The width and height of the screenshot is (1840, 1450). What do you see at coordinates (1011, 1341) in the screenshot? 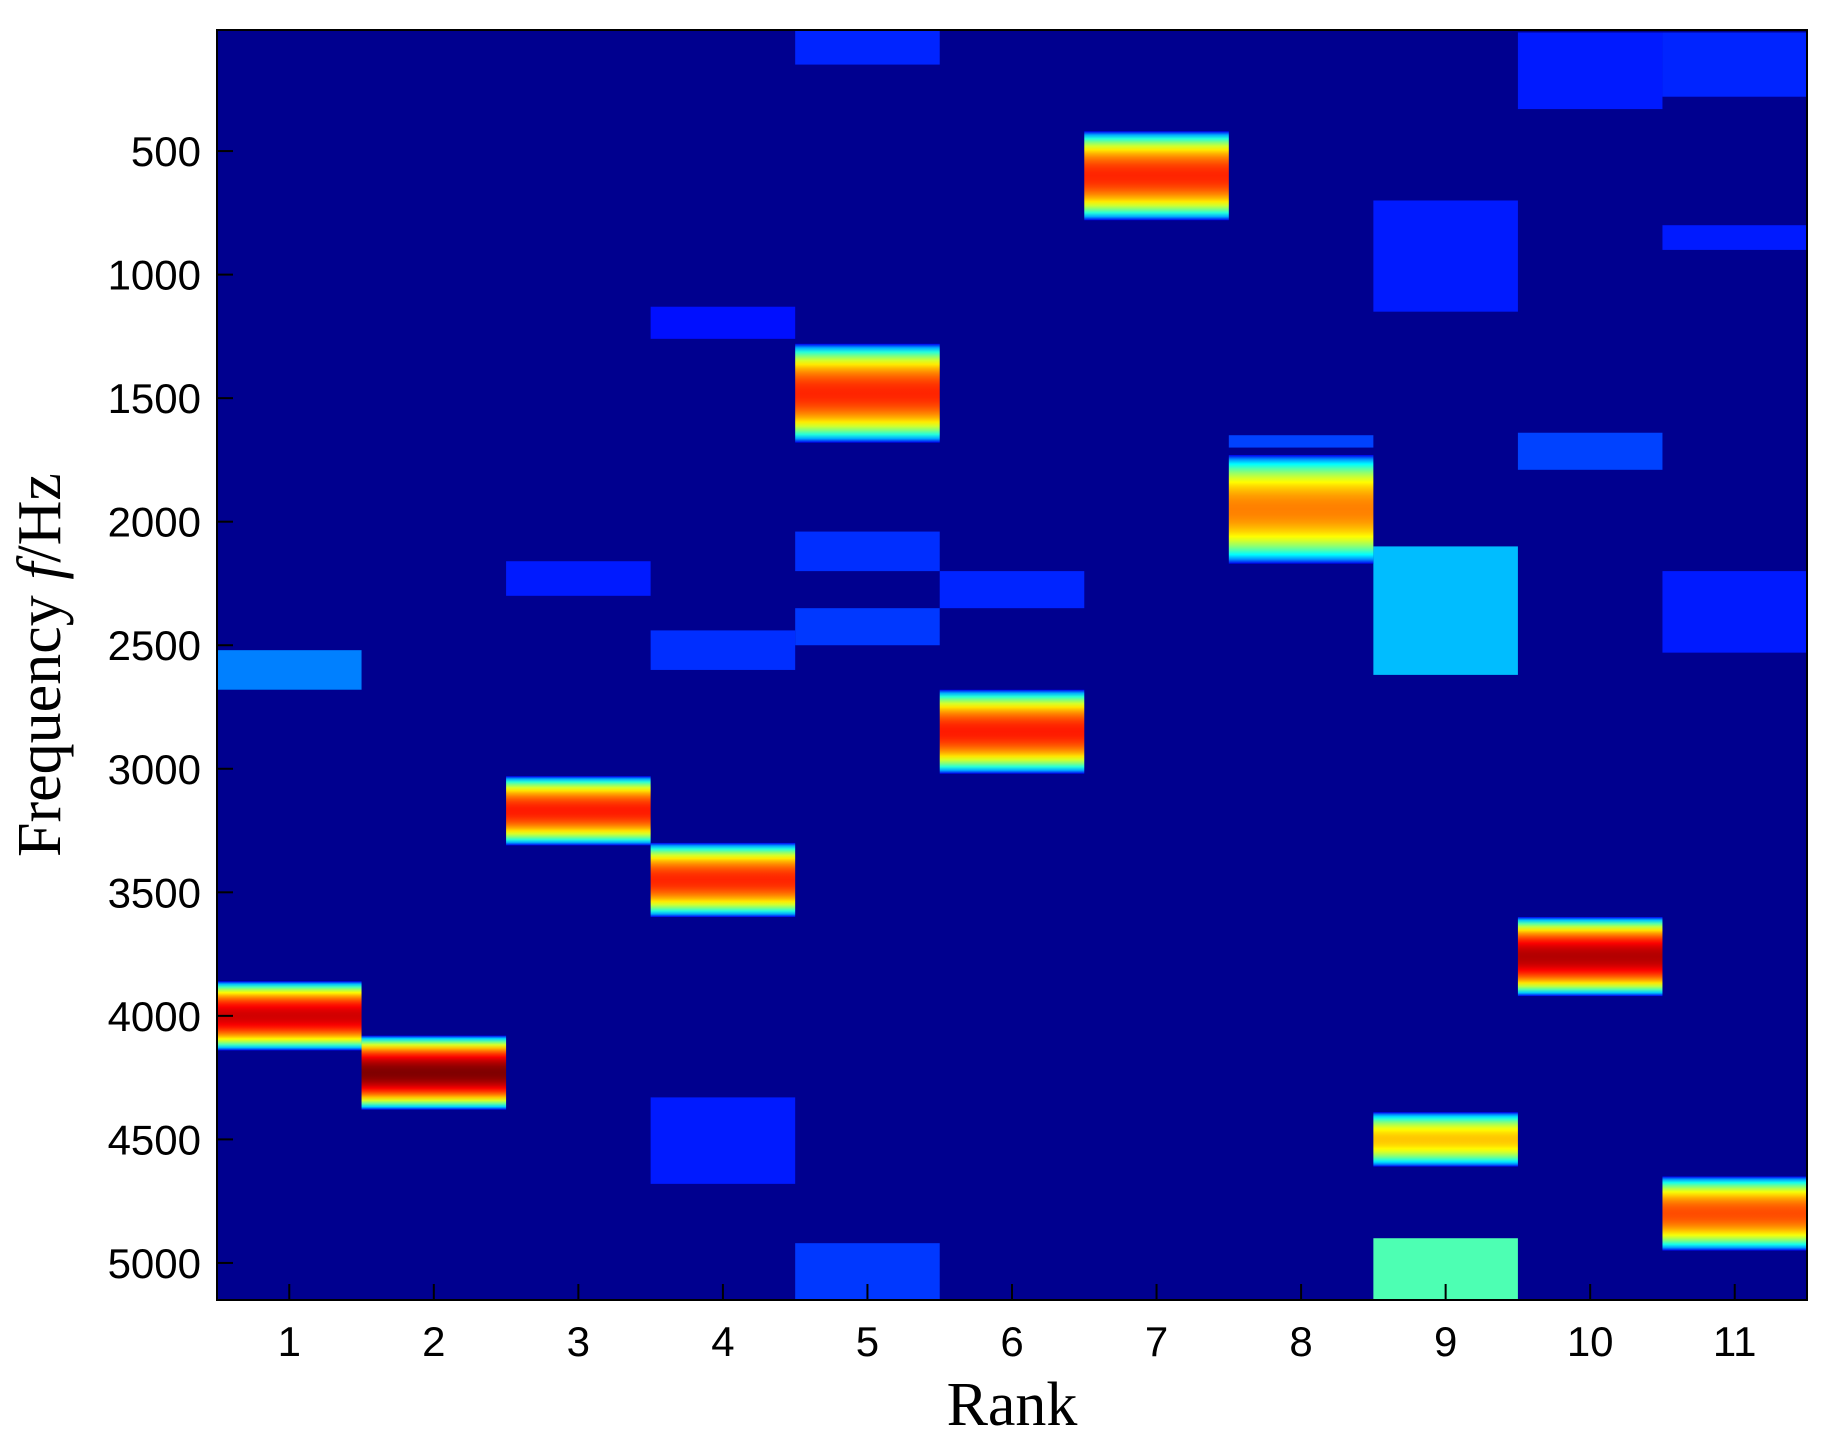
I see `x-tick-label: 6` at bounding box center [1011, 1341].